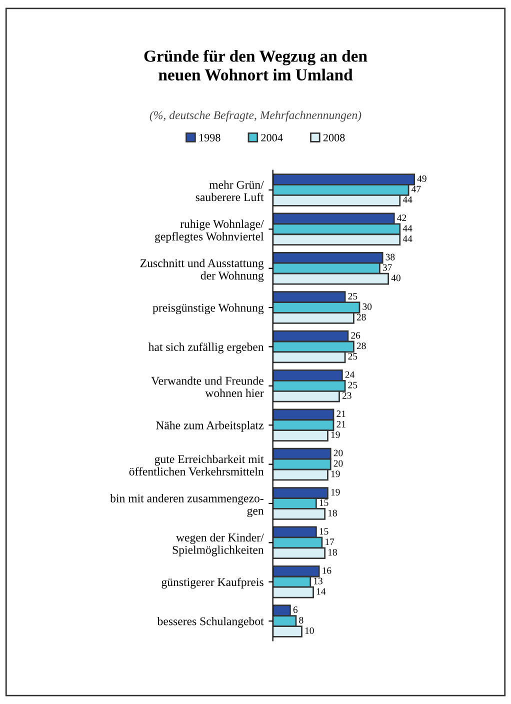 This screenshot has width=511, height=704. Describe the element at coordinates (401, 218) in the screenshot. I see `data-label: 42` at that location.